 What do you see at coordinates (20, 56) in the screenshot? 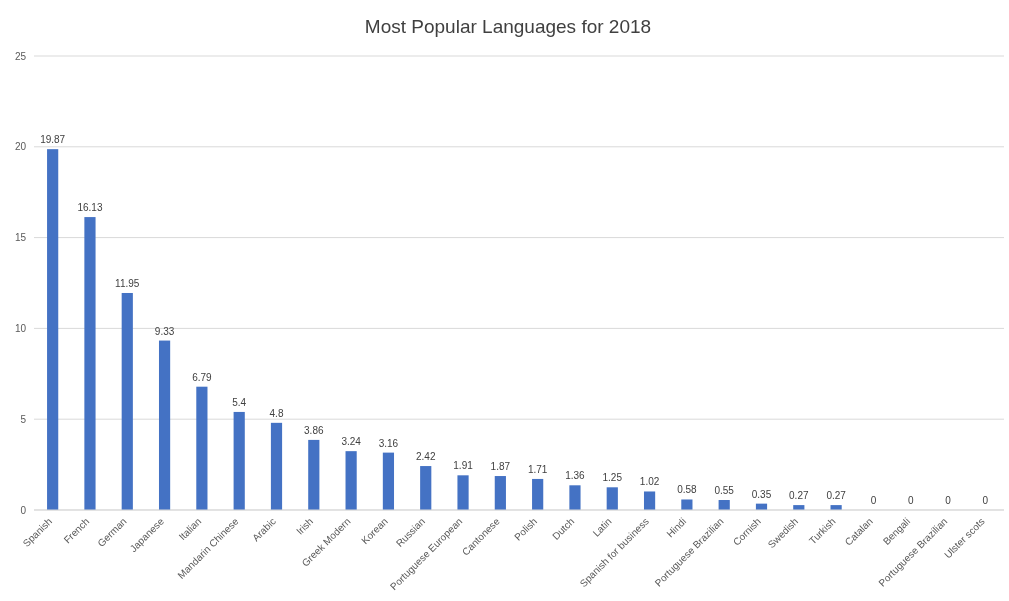
I see `y-tick-label: 25` at bounding box center [20, 56].